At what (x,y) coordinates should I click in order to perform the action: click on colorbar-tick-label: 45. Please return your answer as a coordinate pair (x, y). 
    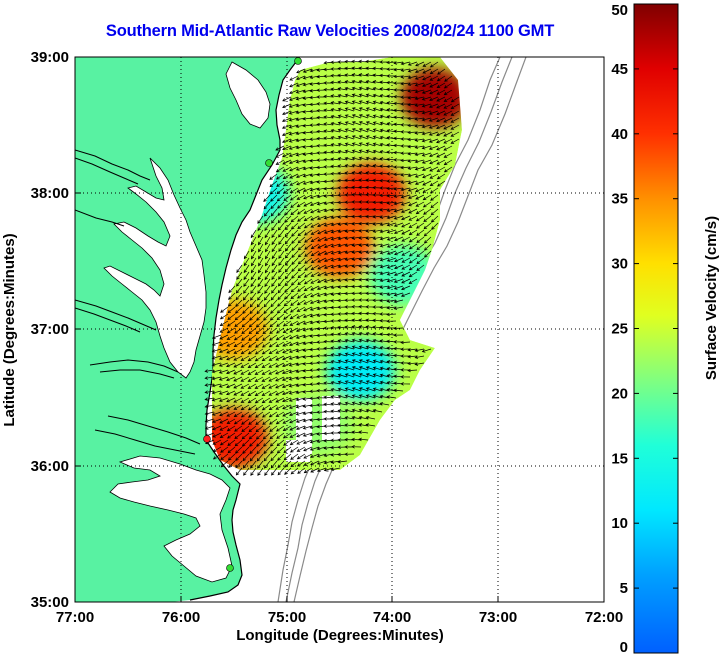
    Looking at the image, I should click on (619, 69).